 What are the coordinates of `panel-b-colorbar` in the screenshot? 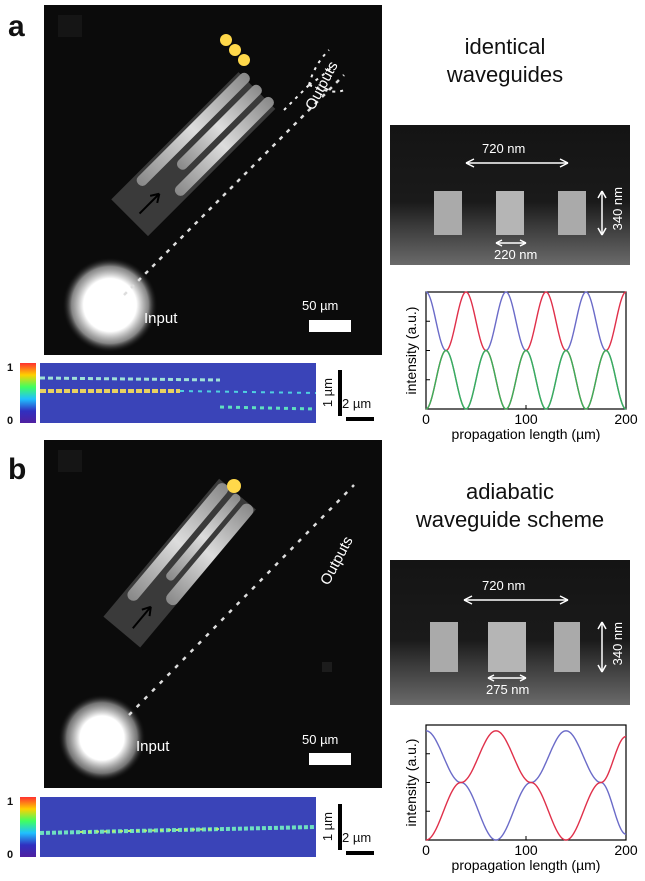 It's located at (28, 827).